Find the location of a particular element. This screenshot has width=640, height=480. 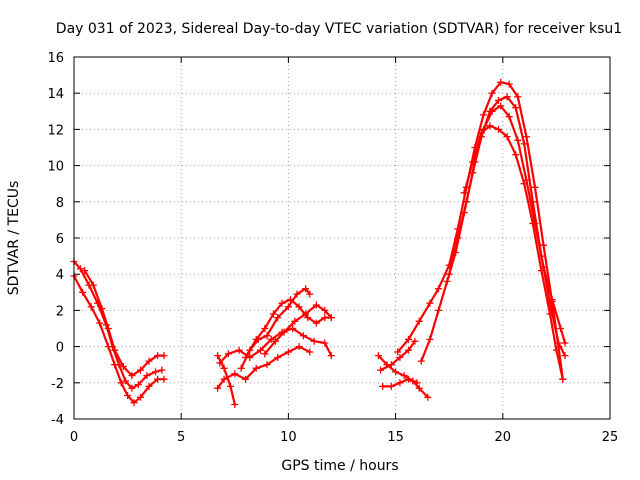

y-tick-label: 2 is located at coordinates (60, 311).